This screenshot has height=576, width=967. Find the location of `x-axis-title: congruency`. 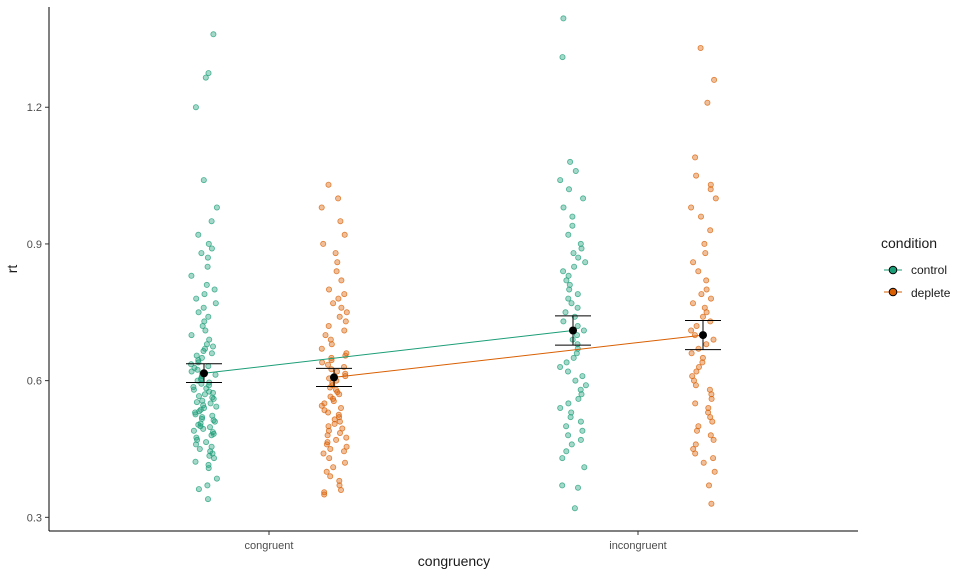

x-axis-title: congruency is located at coordinates (454, 561).